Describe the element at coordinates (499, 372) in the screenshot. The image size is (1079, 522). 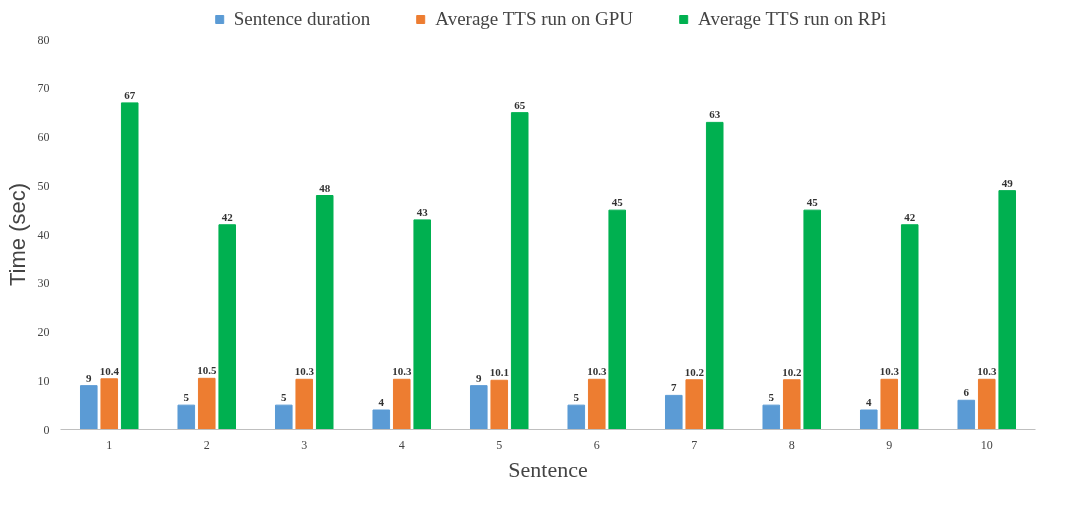
I see `data-label: 10.1` at that location.